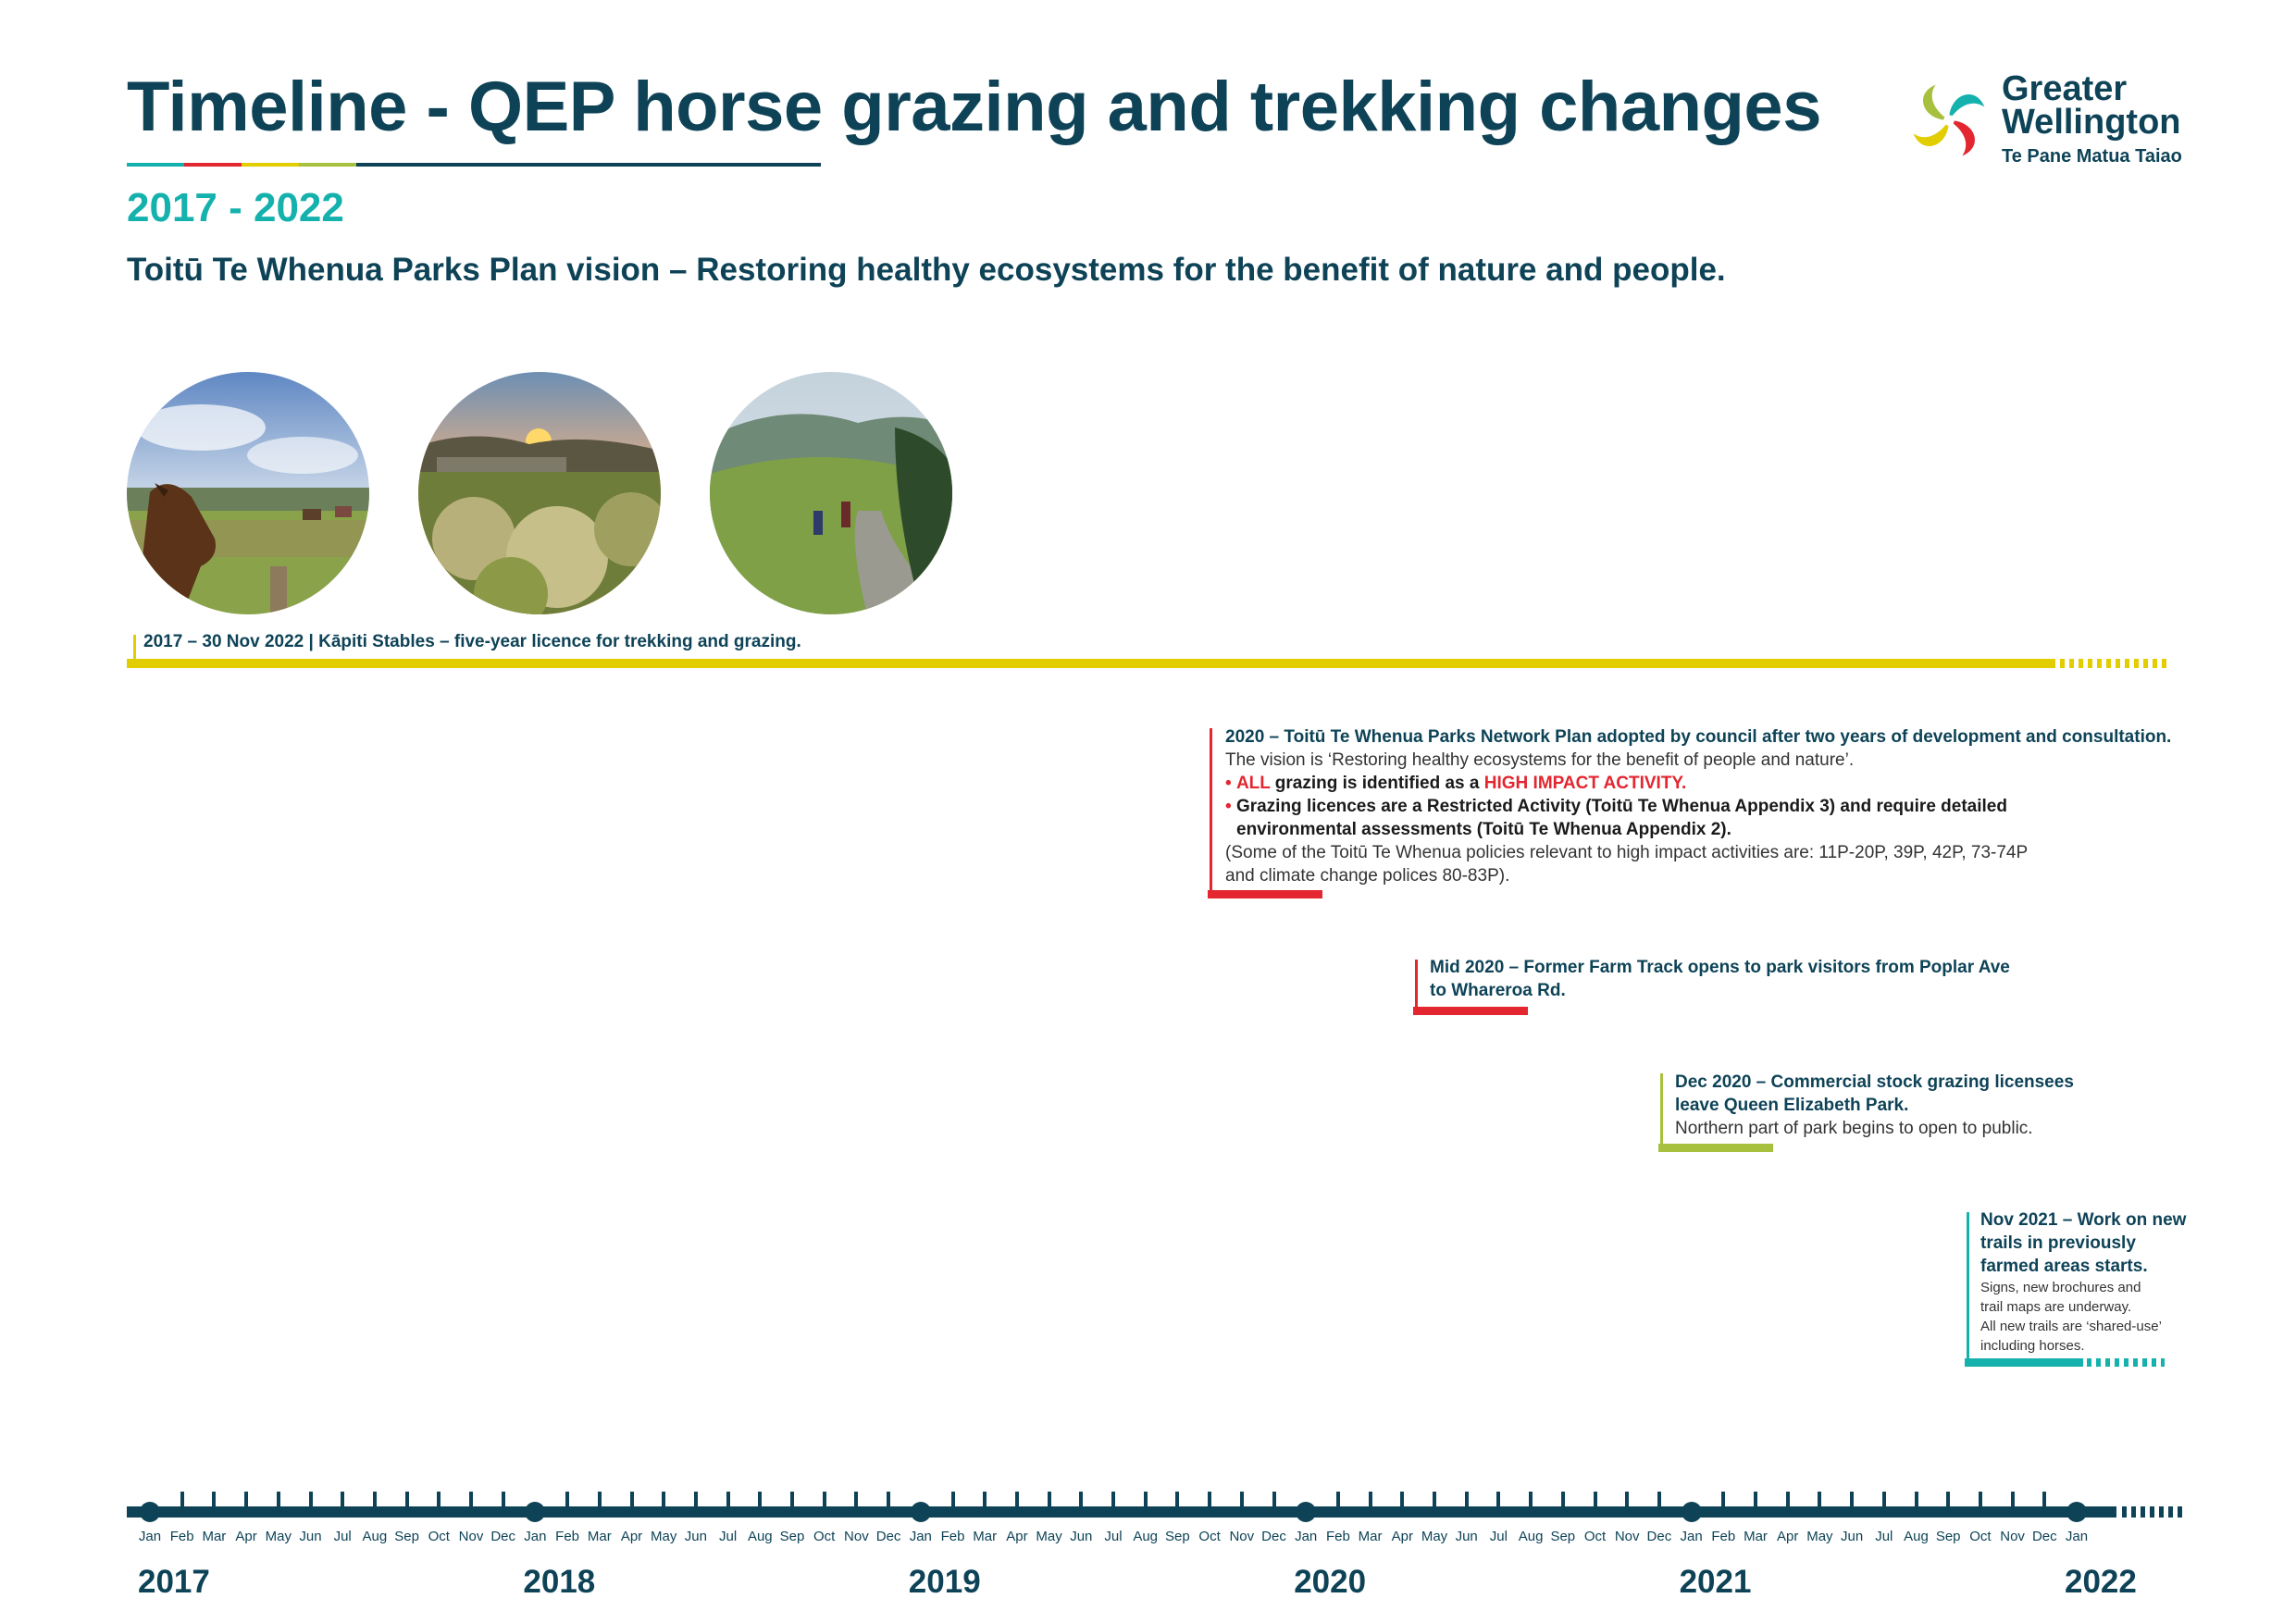 The width and height of the screenshot is (2296, 1623). Describe the element at coordinates (831, 493) in the screenshot. I see `photo-walkers-track` at that location.